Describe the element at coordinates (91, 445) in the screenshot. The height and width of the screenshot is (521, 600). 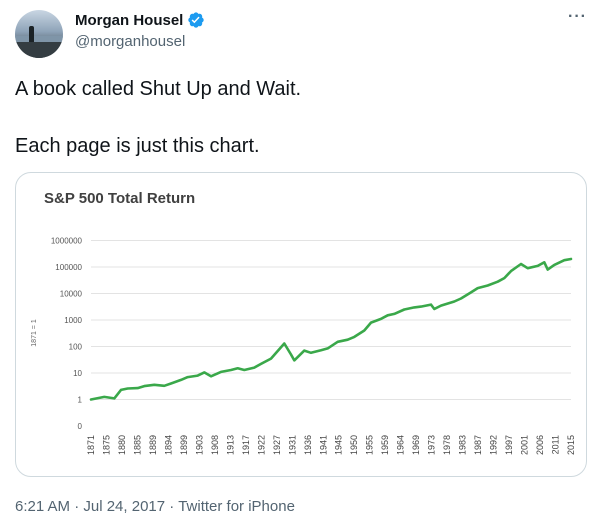
I see `x-tick-label: 1871` at that location.